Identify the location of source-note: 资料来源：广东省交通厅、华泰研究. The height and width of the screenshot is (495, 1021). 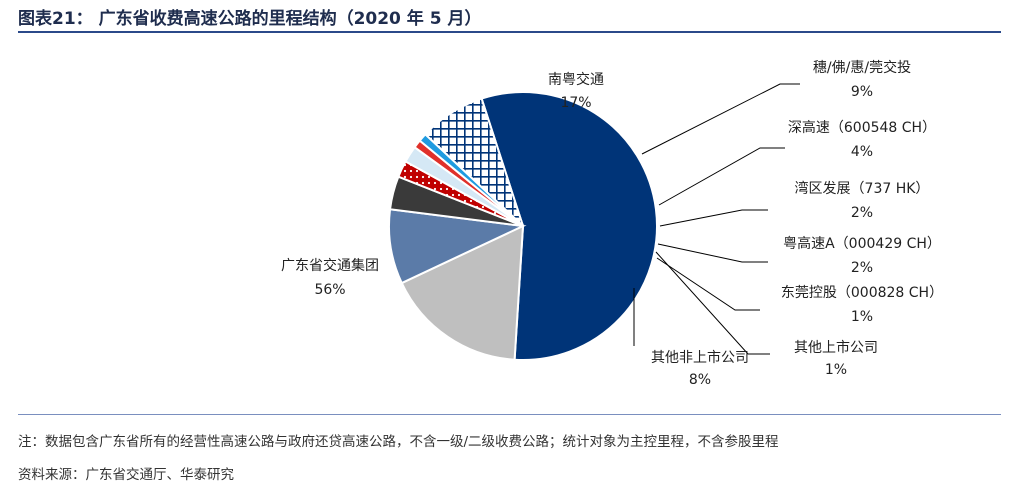
(126, 475).